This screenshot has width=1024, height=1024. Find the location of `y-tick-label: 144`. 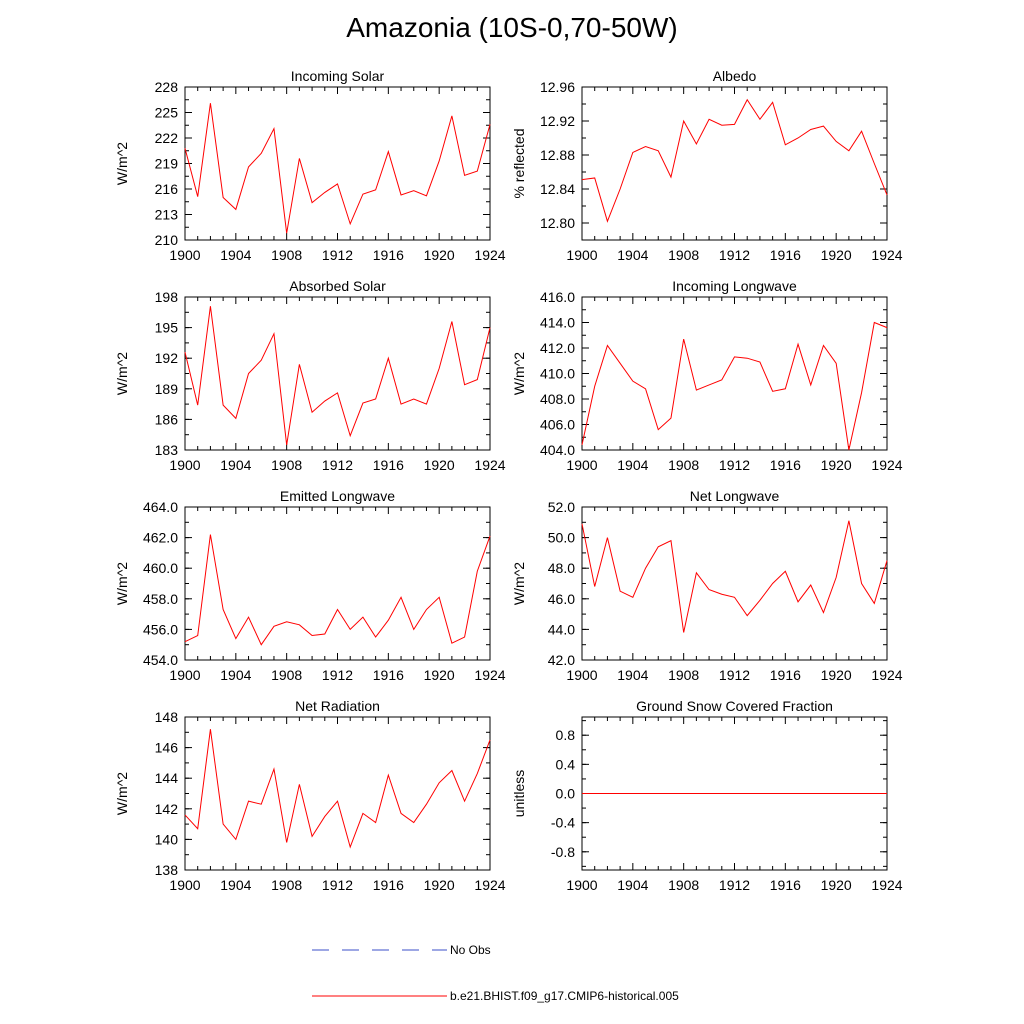

y-tick-label: 144 is located at coordinates (167, 778).